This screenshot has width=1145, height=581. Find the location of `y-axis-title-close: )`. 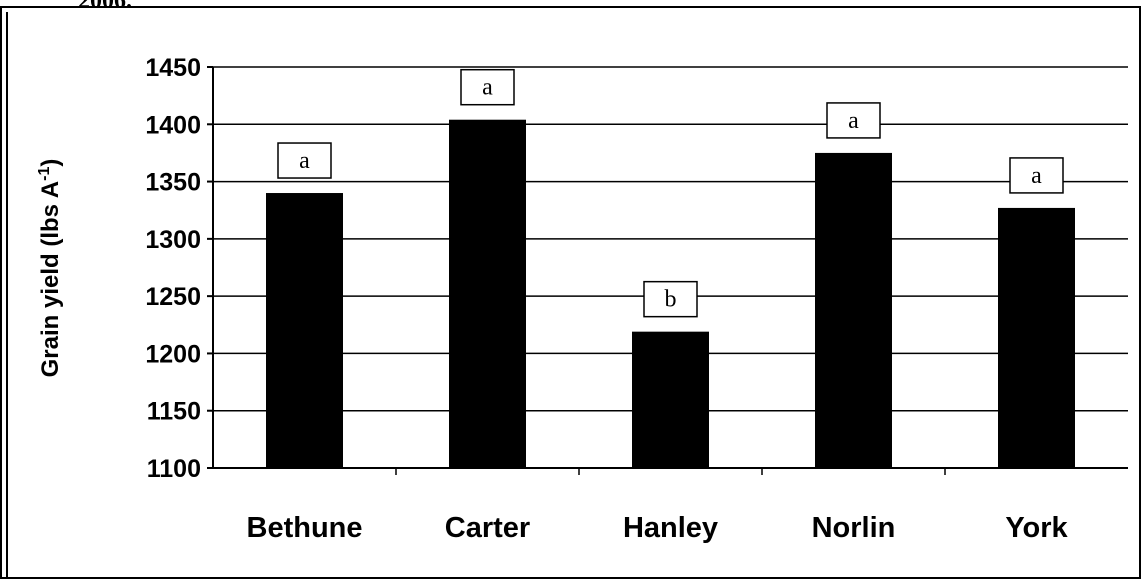

y-axis-title-close: ) is located at coordinates (50, 163).